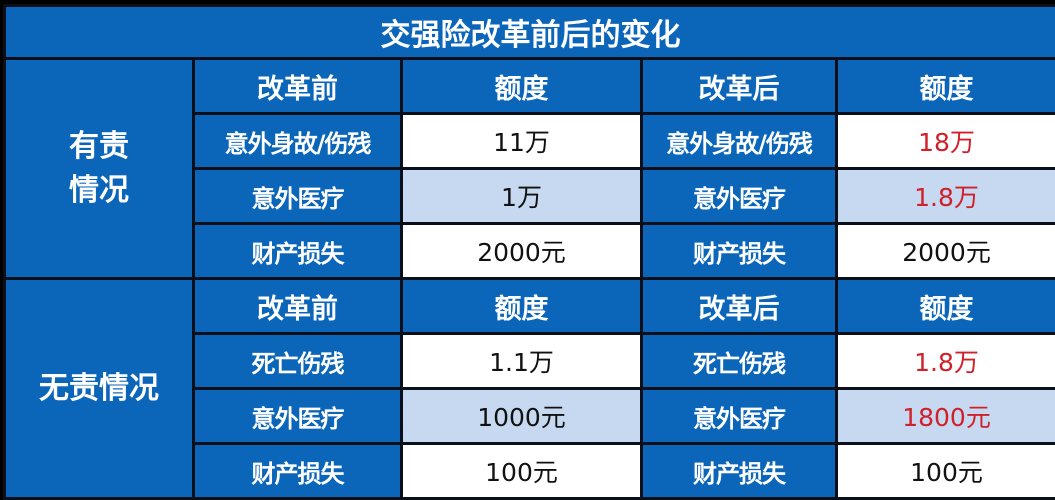 The height and width of the screenshot is (500, 1055). What do you see at coordinates (99, 168) in the screenshot?
I see `section-group-label: 有责 情况` at bounding box center [99, 168].